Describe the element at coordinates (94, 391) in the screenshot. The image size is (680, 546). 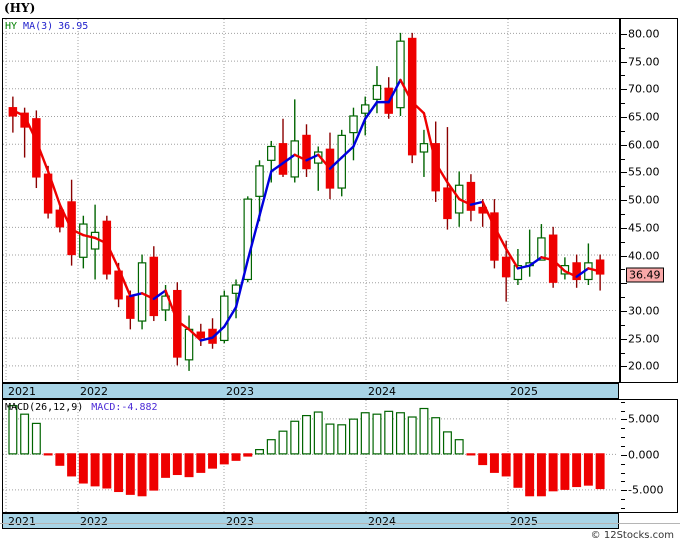
I see `year-label: 2022` at that location.